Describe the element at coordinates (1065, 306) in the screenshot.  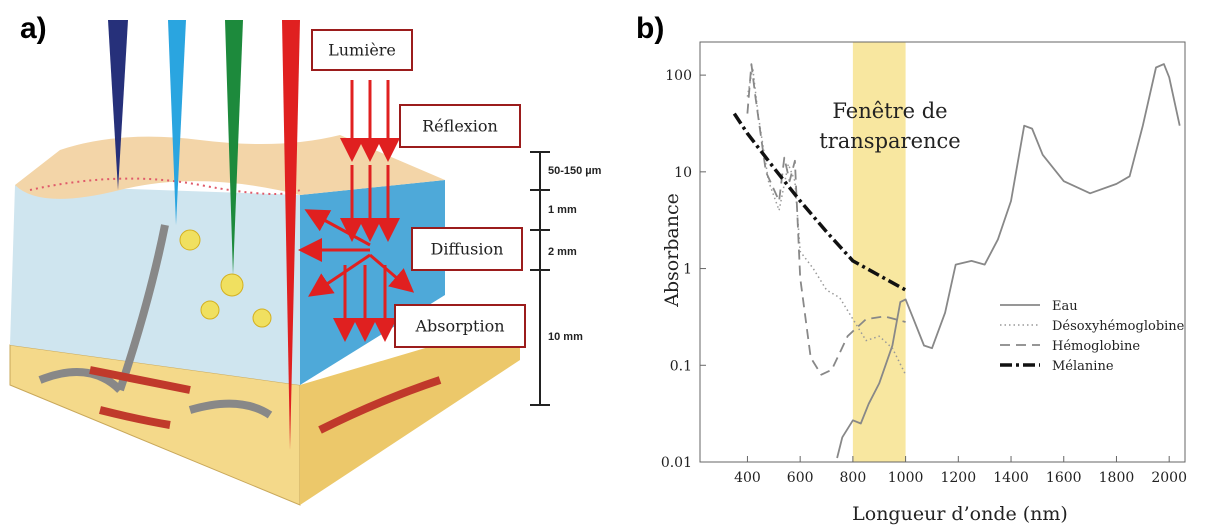
I see `legend-label: Eau` at that location.